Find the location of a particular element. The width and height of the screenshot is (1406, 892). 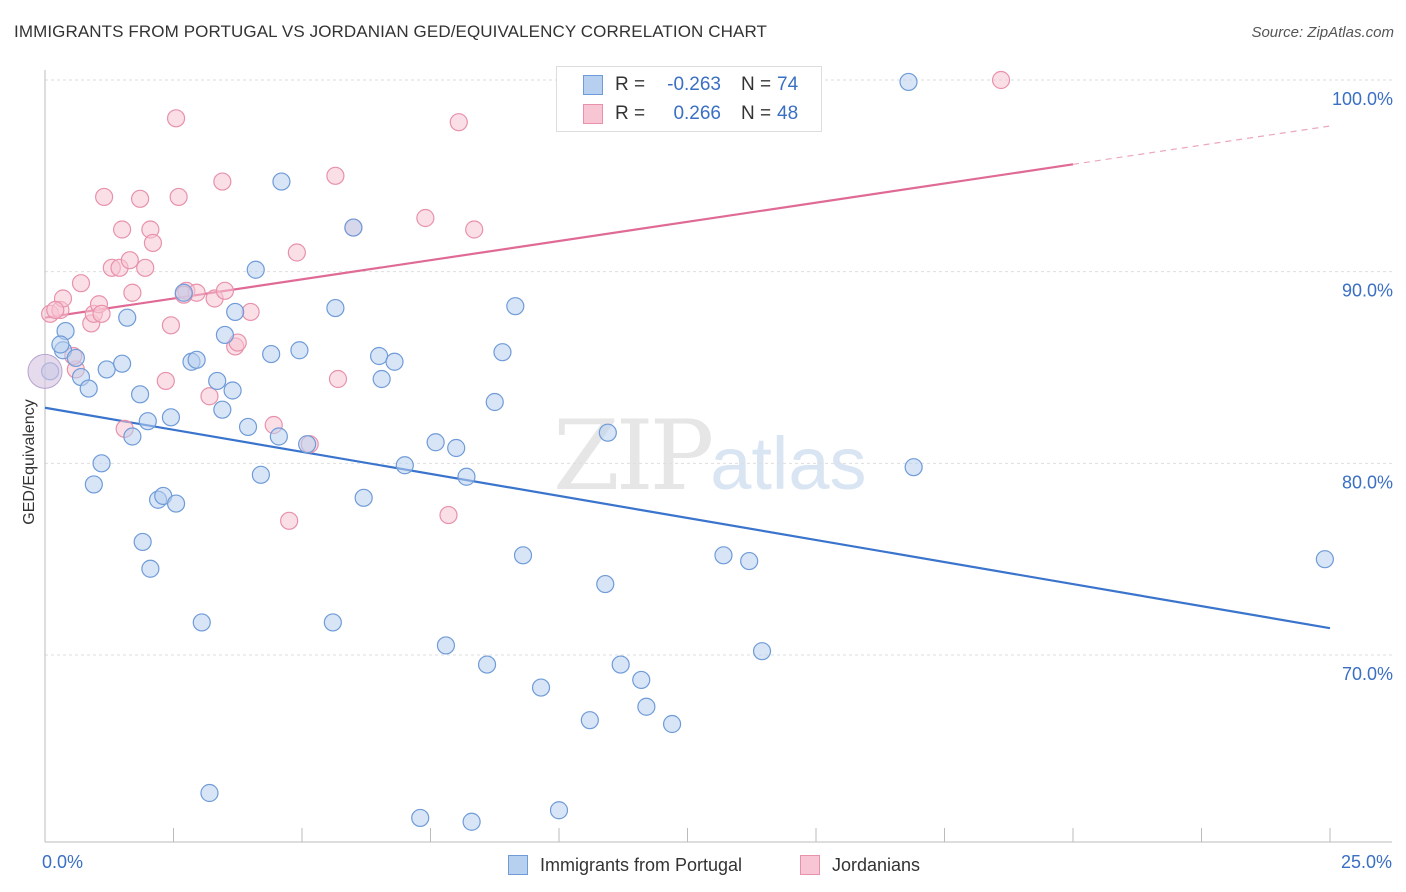

bottom-legend-jordanians: Jordanians is located at coordinates (860, 865).